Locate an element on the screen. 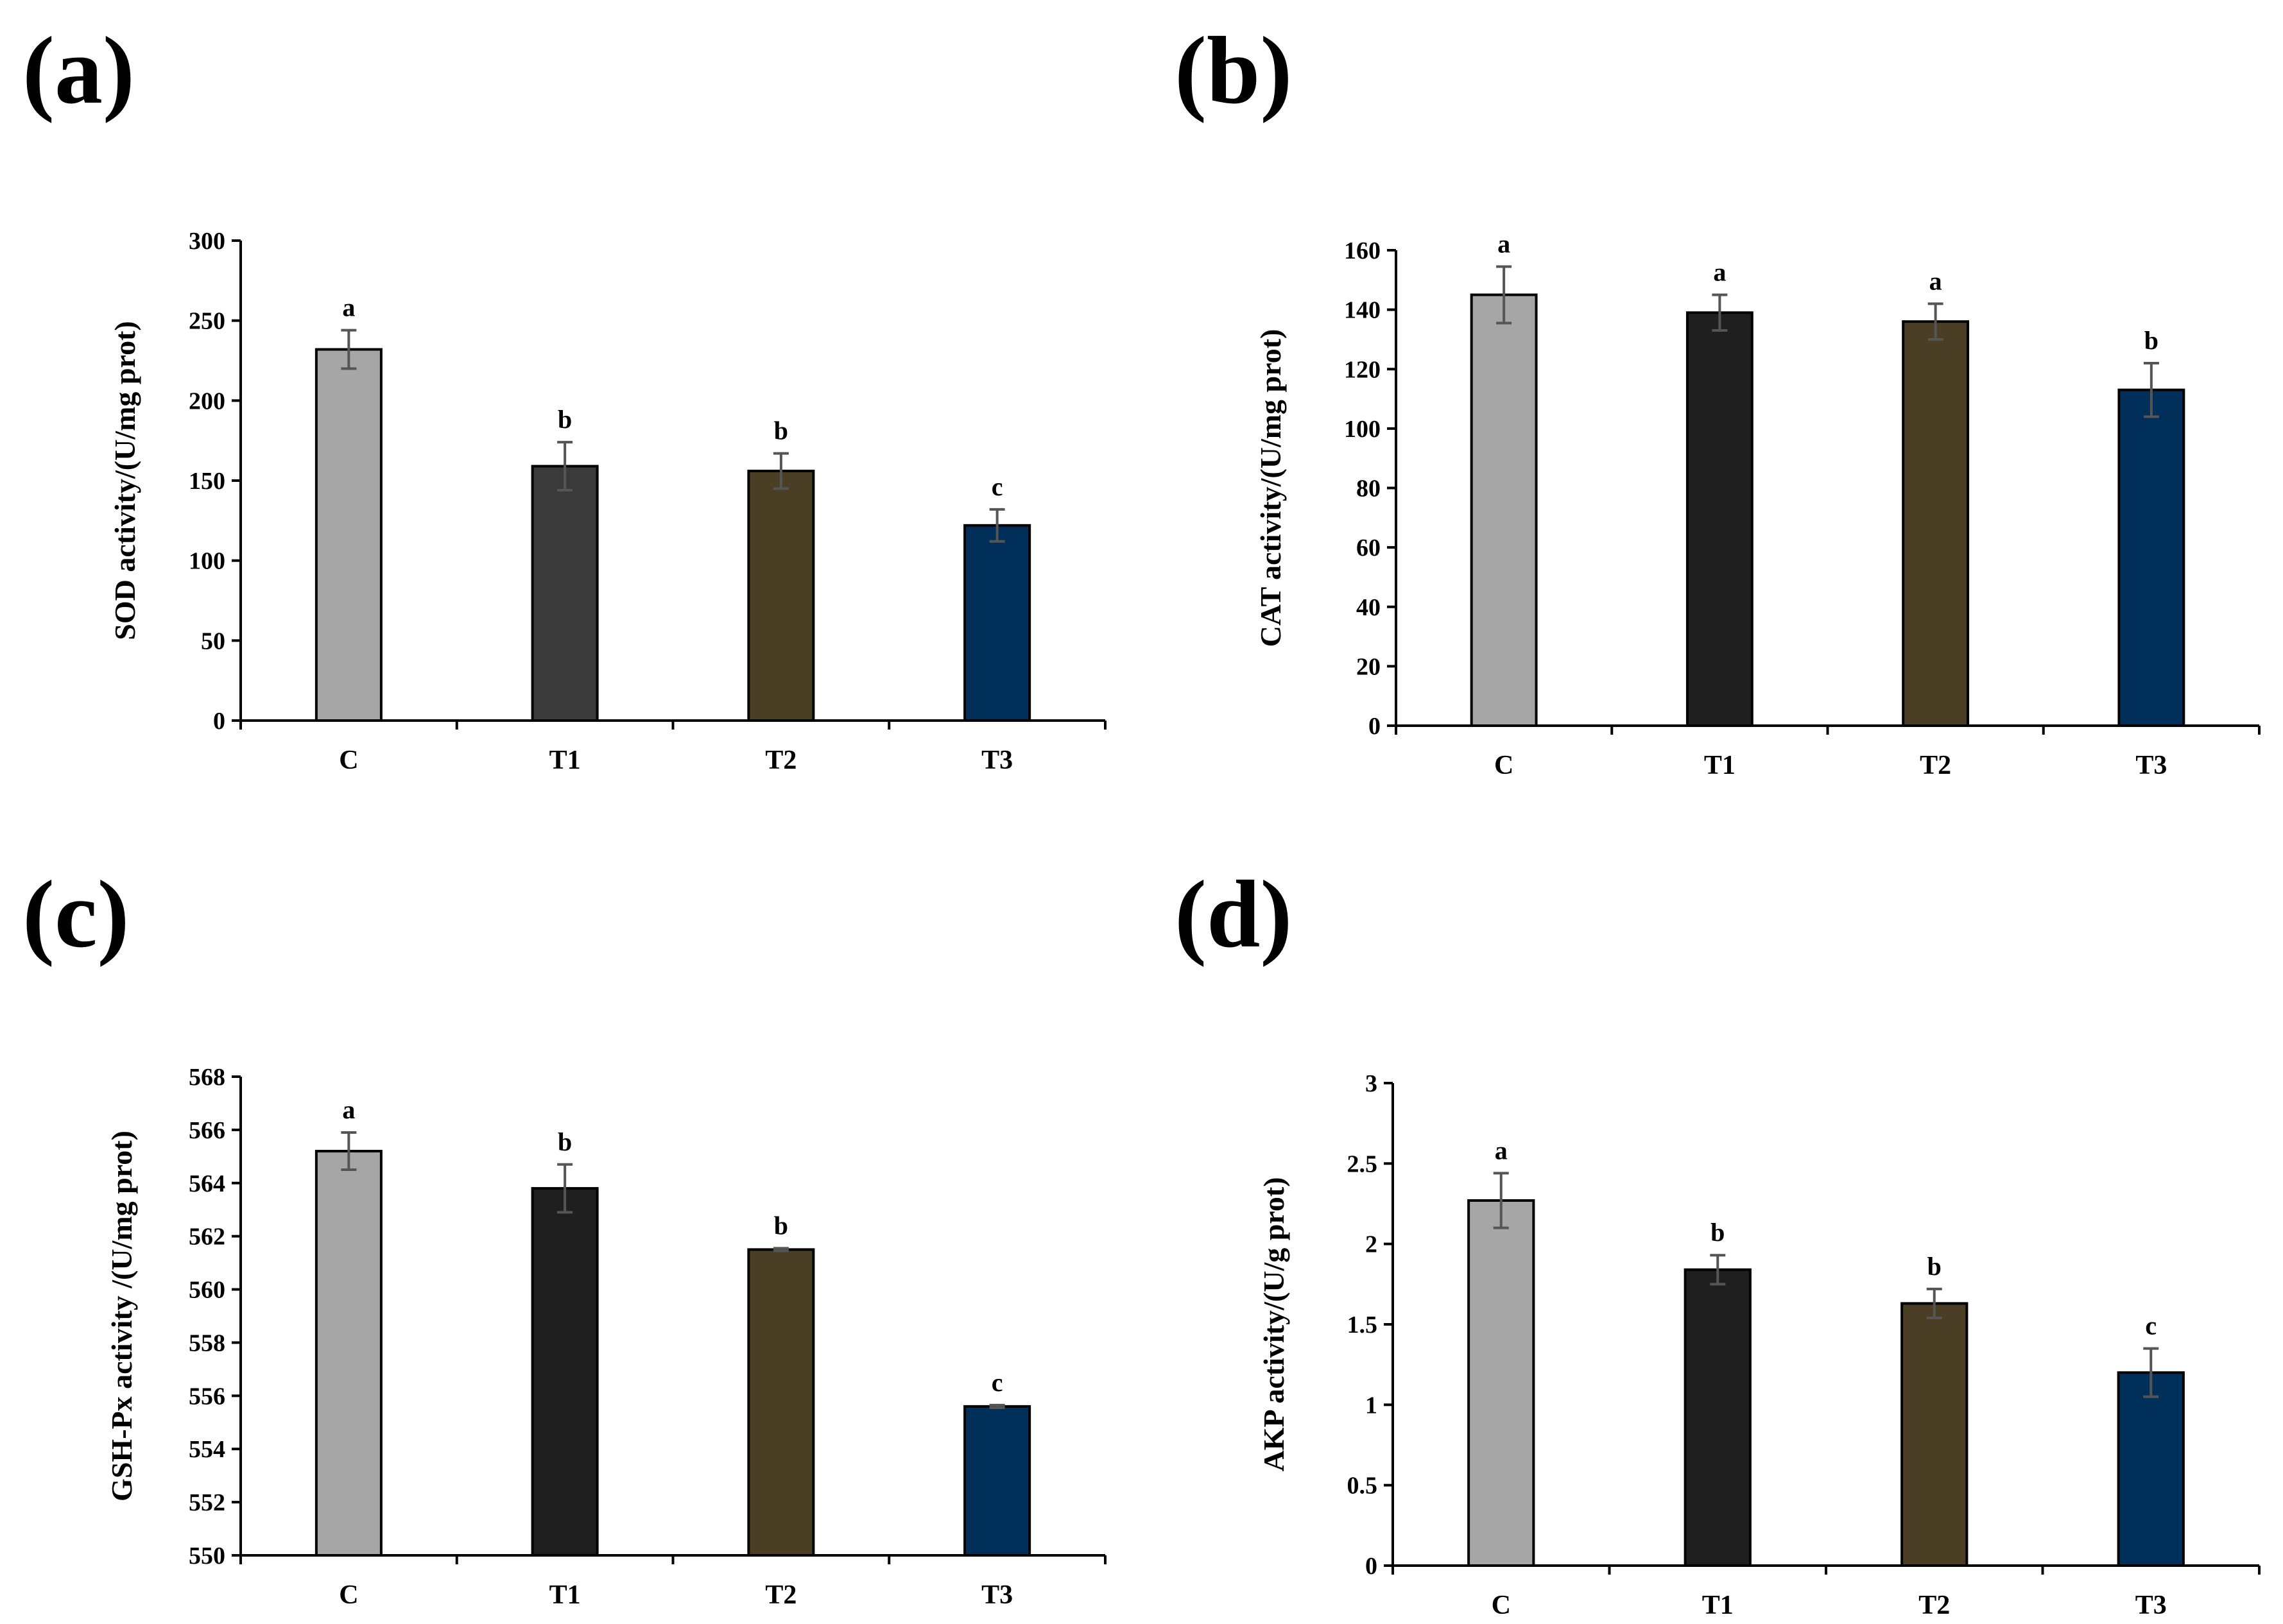  y-tick-label: 140 is located at coordinates (1362, 310).